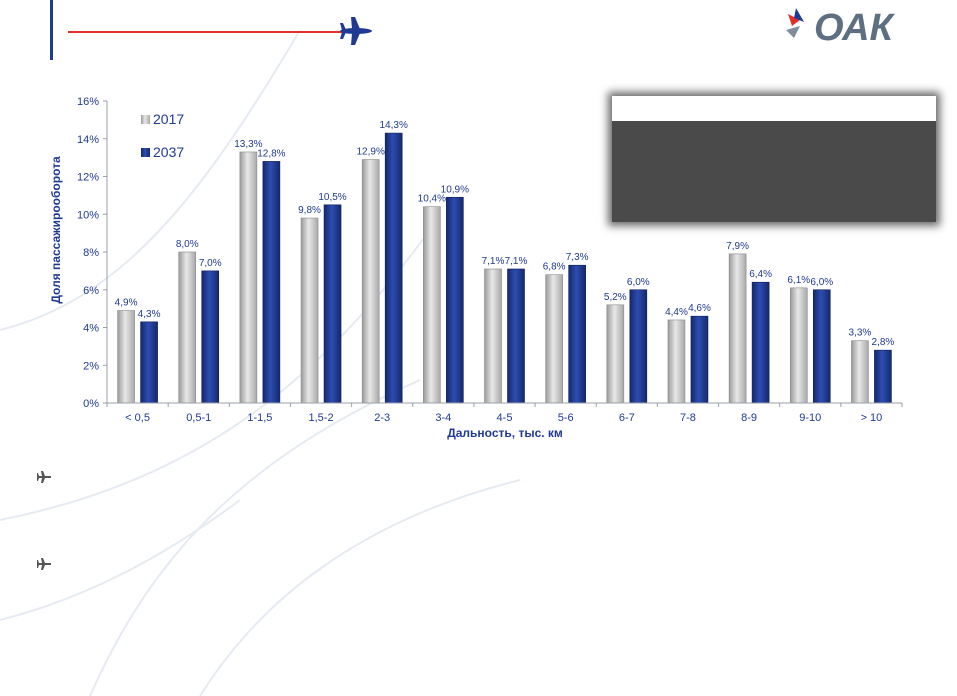 Image resolution: width=957 pixels, height=696 pixels. Describe the element at coordinates (88, 102) in the screenshot. I see `y-tick-label: 16%` at that location.